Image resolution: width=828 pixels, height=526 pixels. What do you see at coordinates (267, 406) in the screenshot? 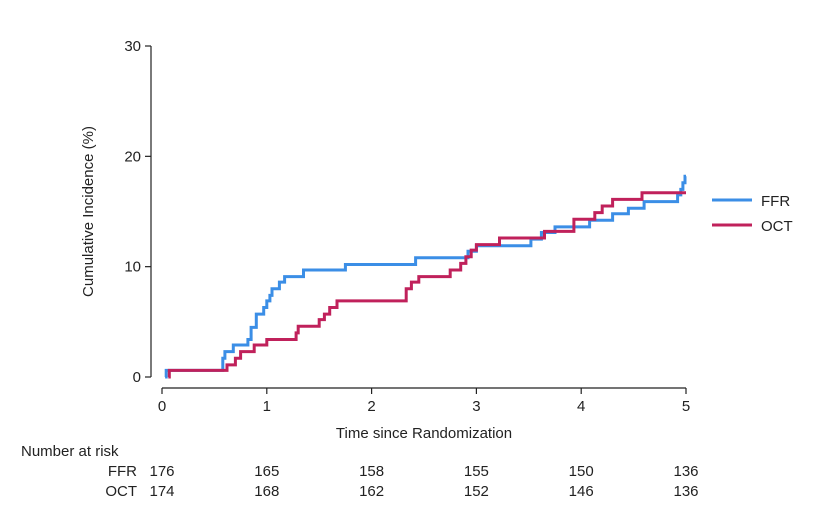
I see `x-tick-label: 1` at bounding box center [267, 406].